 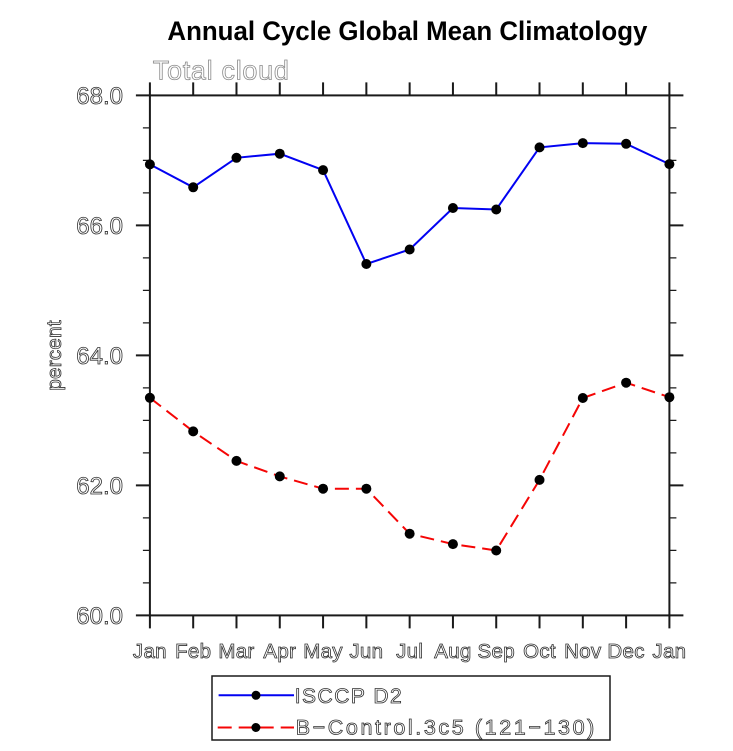 I want to click on svg-text: Jul, so click(x=409, y=651).